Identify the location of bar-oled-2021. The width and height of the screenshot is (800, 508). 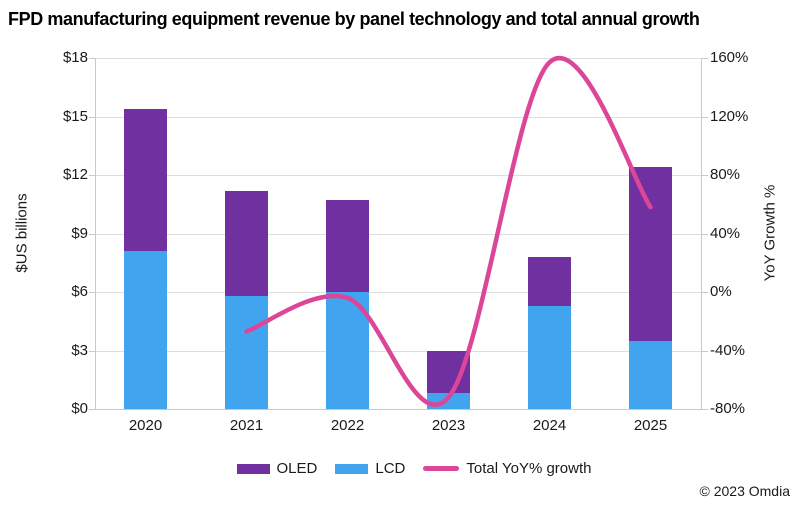
(246, 243).